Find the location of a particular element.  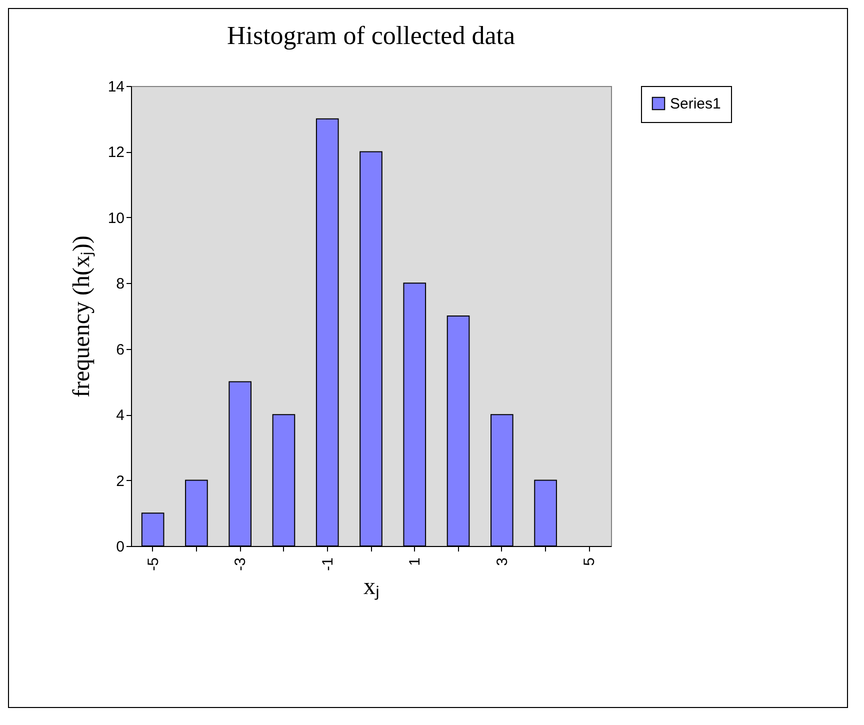

y-axis-title: frequency (h(xⱼ)) is located at coordinates (81, 317).